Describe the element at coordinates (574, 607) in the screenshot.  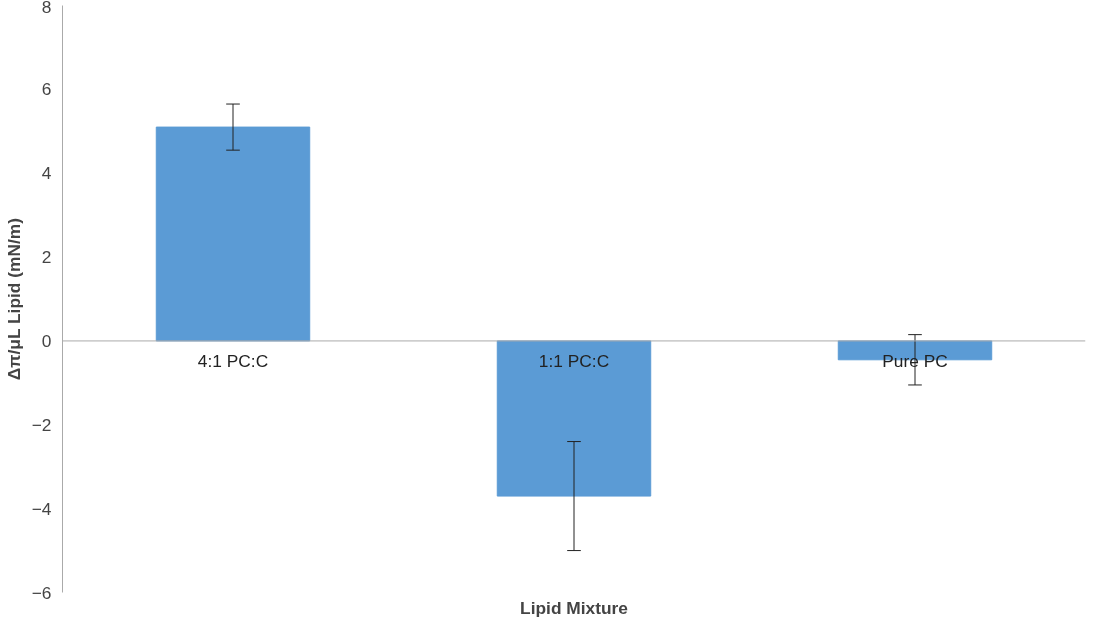
I see `x-axis-title: Lipid Mixture` at that location.